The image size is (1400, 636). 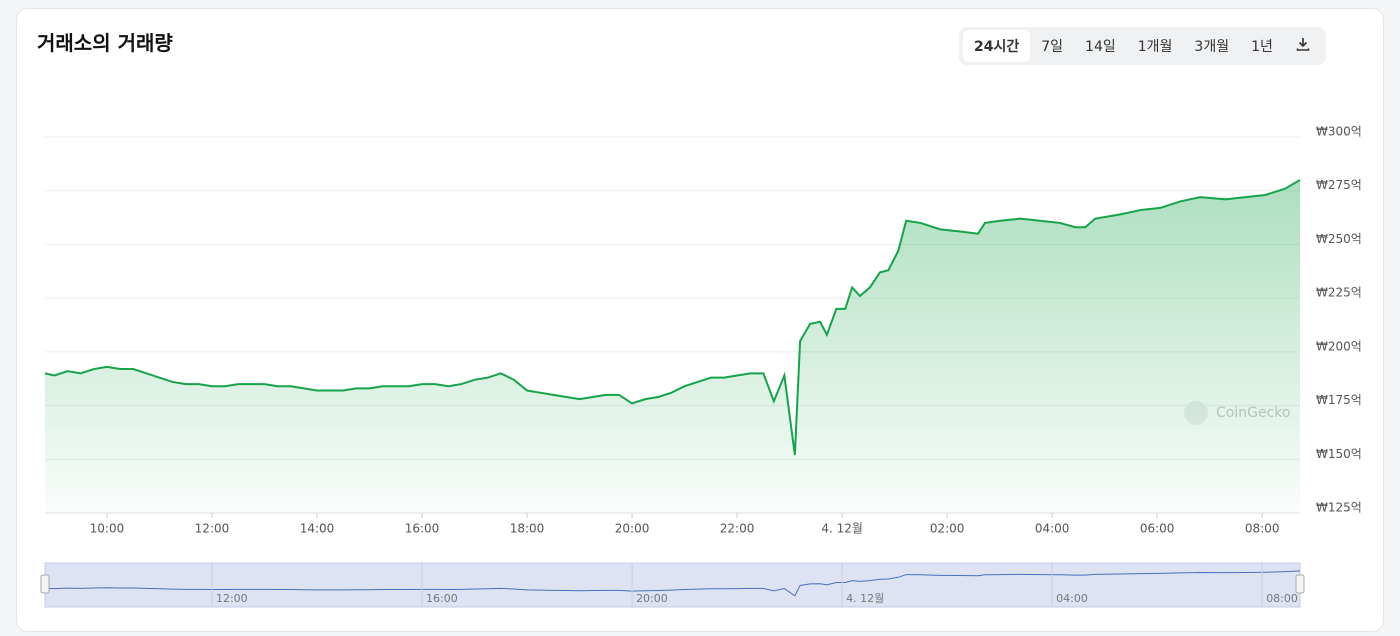 What do you see at coordinates (1339, 132) in the screenshot?
I see `y-tick-label: ₩300억` at bounding box center [1339, 132].